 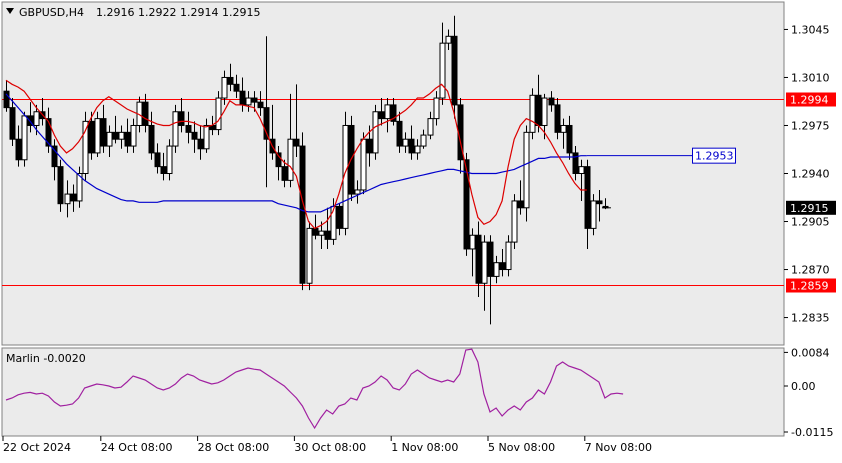 What do you see at coordinates (810, 125) in the screenshot?
I see `price-tick-label: 1.2975` at bounding box center [810, 125].